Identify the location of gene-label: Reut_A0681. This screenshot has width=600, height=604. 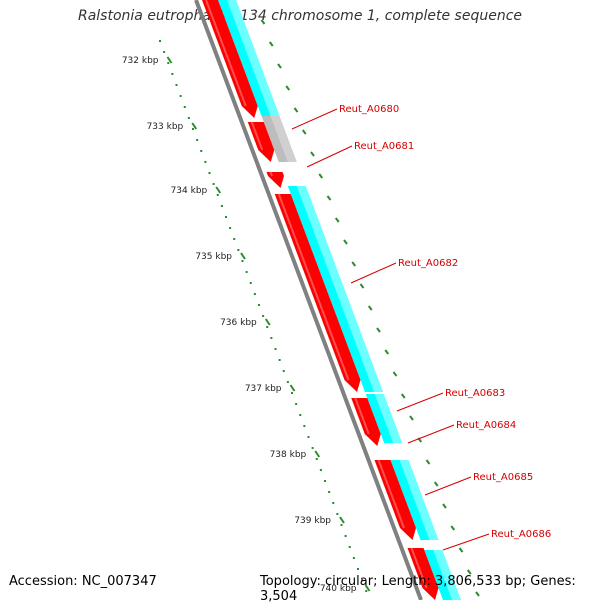
(384, 146).